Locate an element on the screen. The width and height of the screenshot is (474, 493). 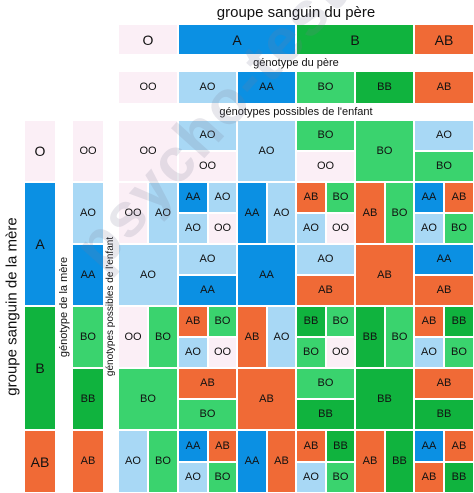
mother-genotype-bo: BO is located at coordinates (88, 337).